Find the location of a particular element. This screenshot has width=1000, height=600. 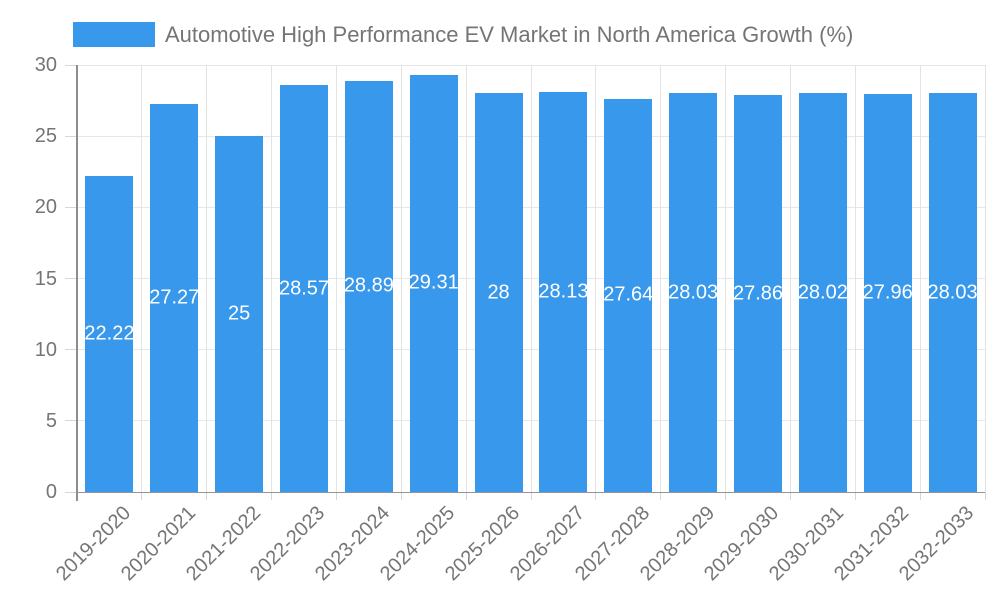

bar: 25 is located at coordinates (239, 314).